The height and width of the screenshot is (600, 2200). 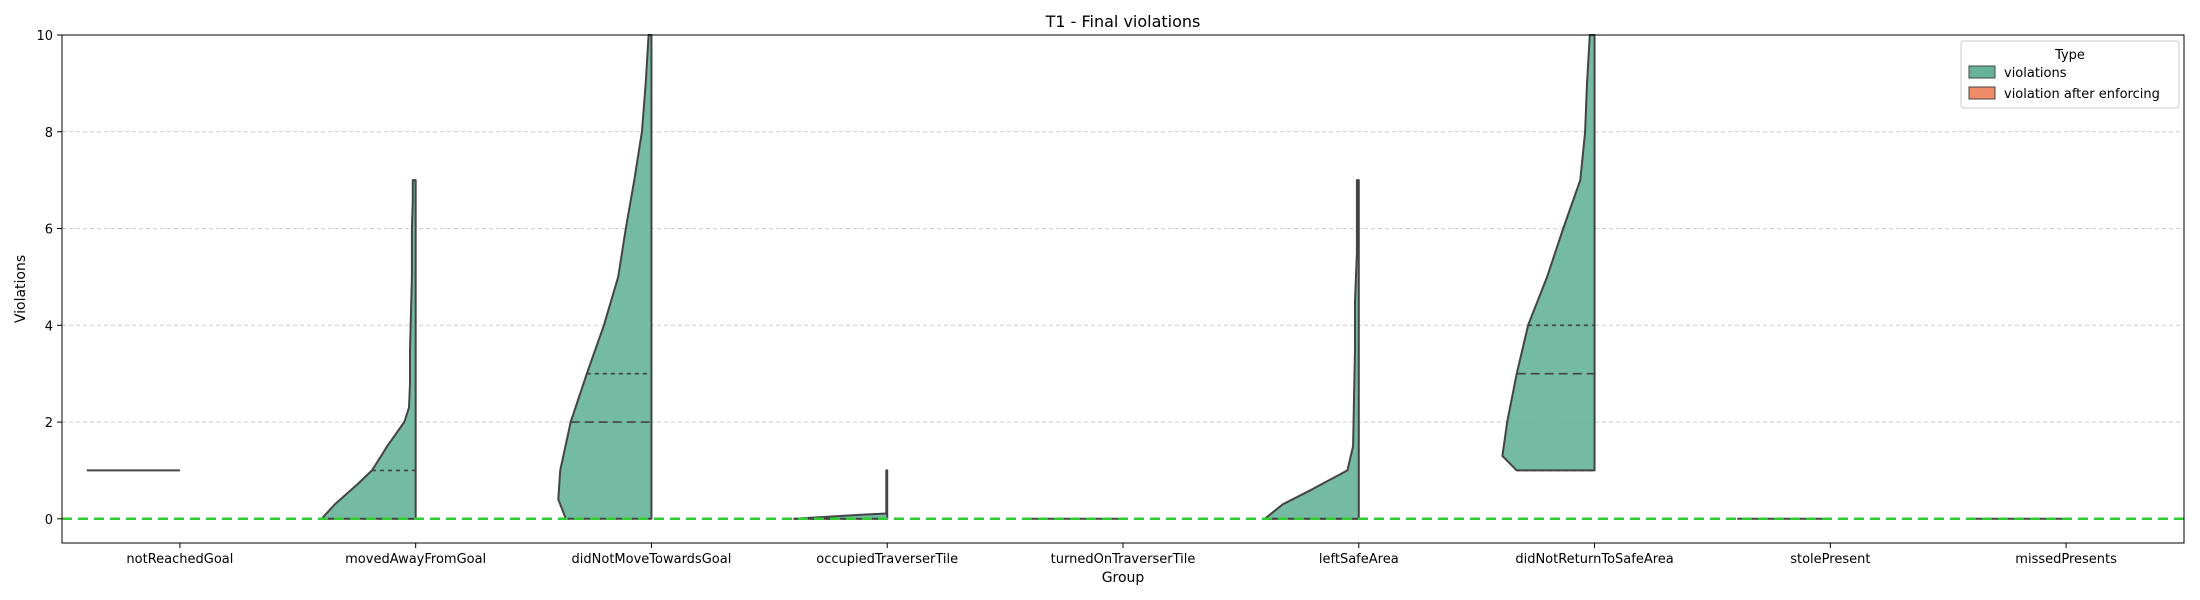 I want to click on y-tick-label: 2, so click(x=49, y=423).